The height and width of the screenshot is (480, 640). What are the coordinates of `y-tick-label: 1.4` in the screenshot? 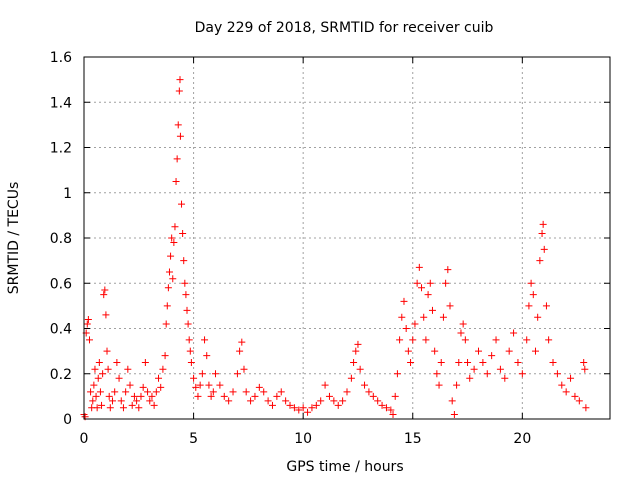 It's located at (61, 103).